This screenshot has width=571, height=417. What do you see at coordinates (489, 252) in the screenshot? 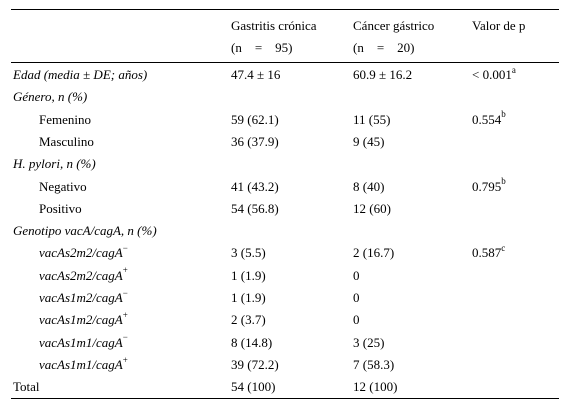
I see `cell-pvalue: 0.587c` at bounding box center [489, 252].